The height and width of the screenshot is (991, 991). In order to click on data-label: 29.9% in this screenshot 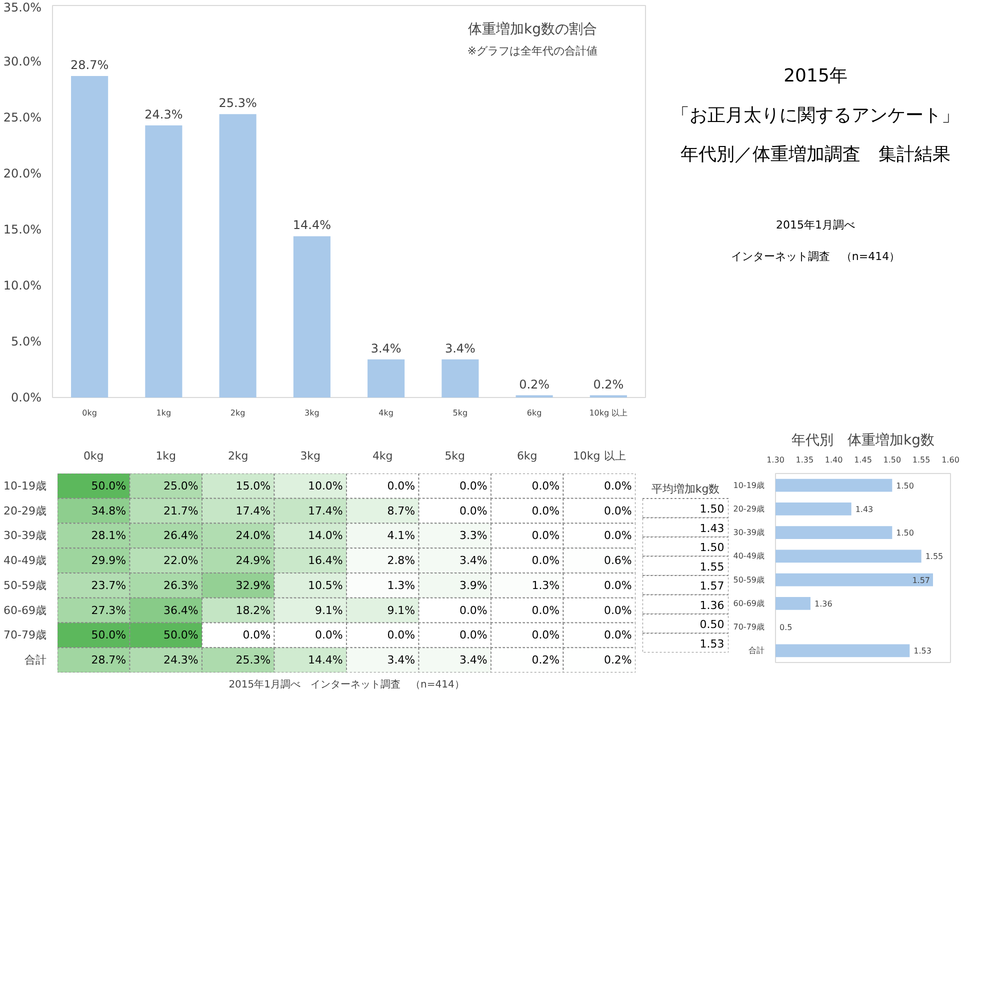, I will do `click(108, 561)`.